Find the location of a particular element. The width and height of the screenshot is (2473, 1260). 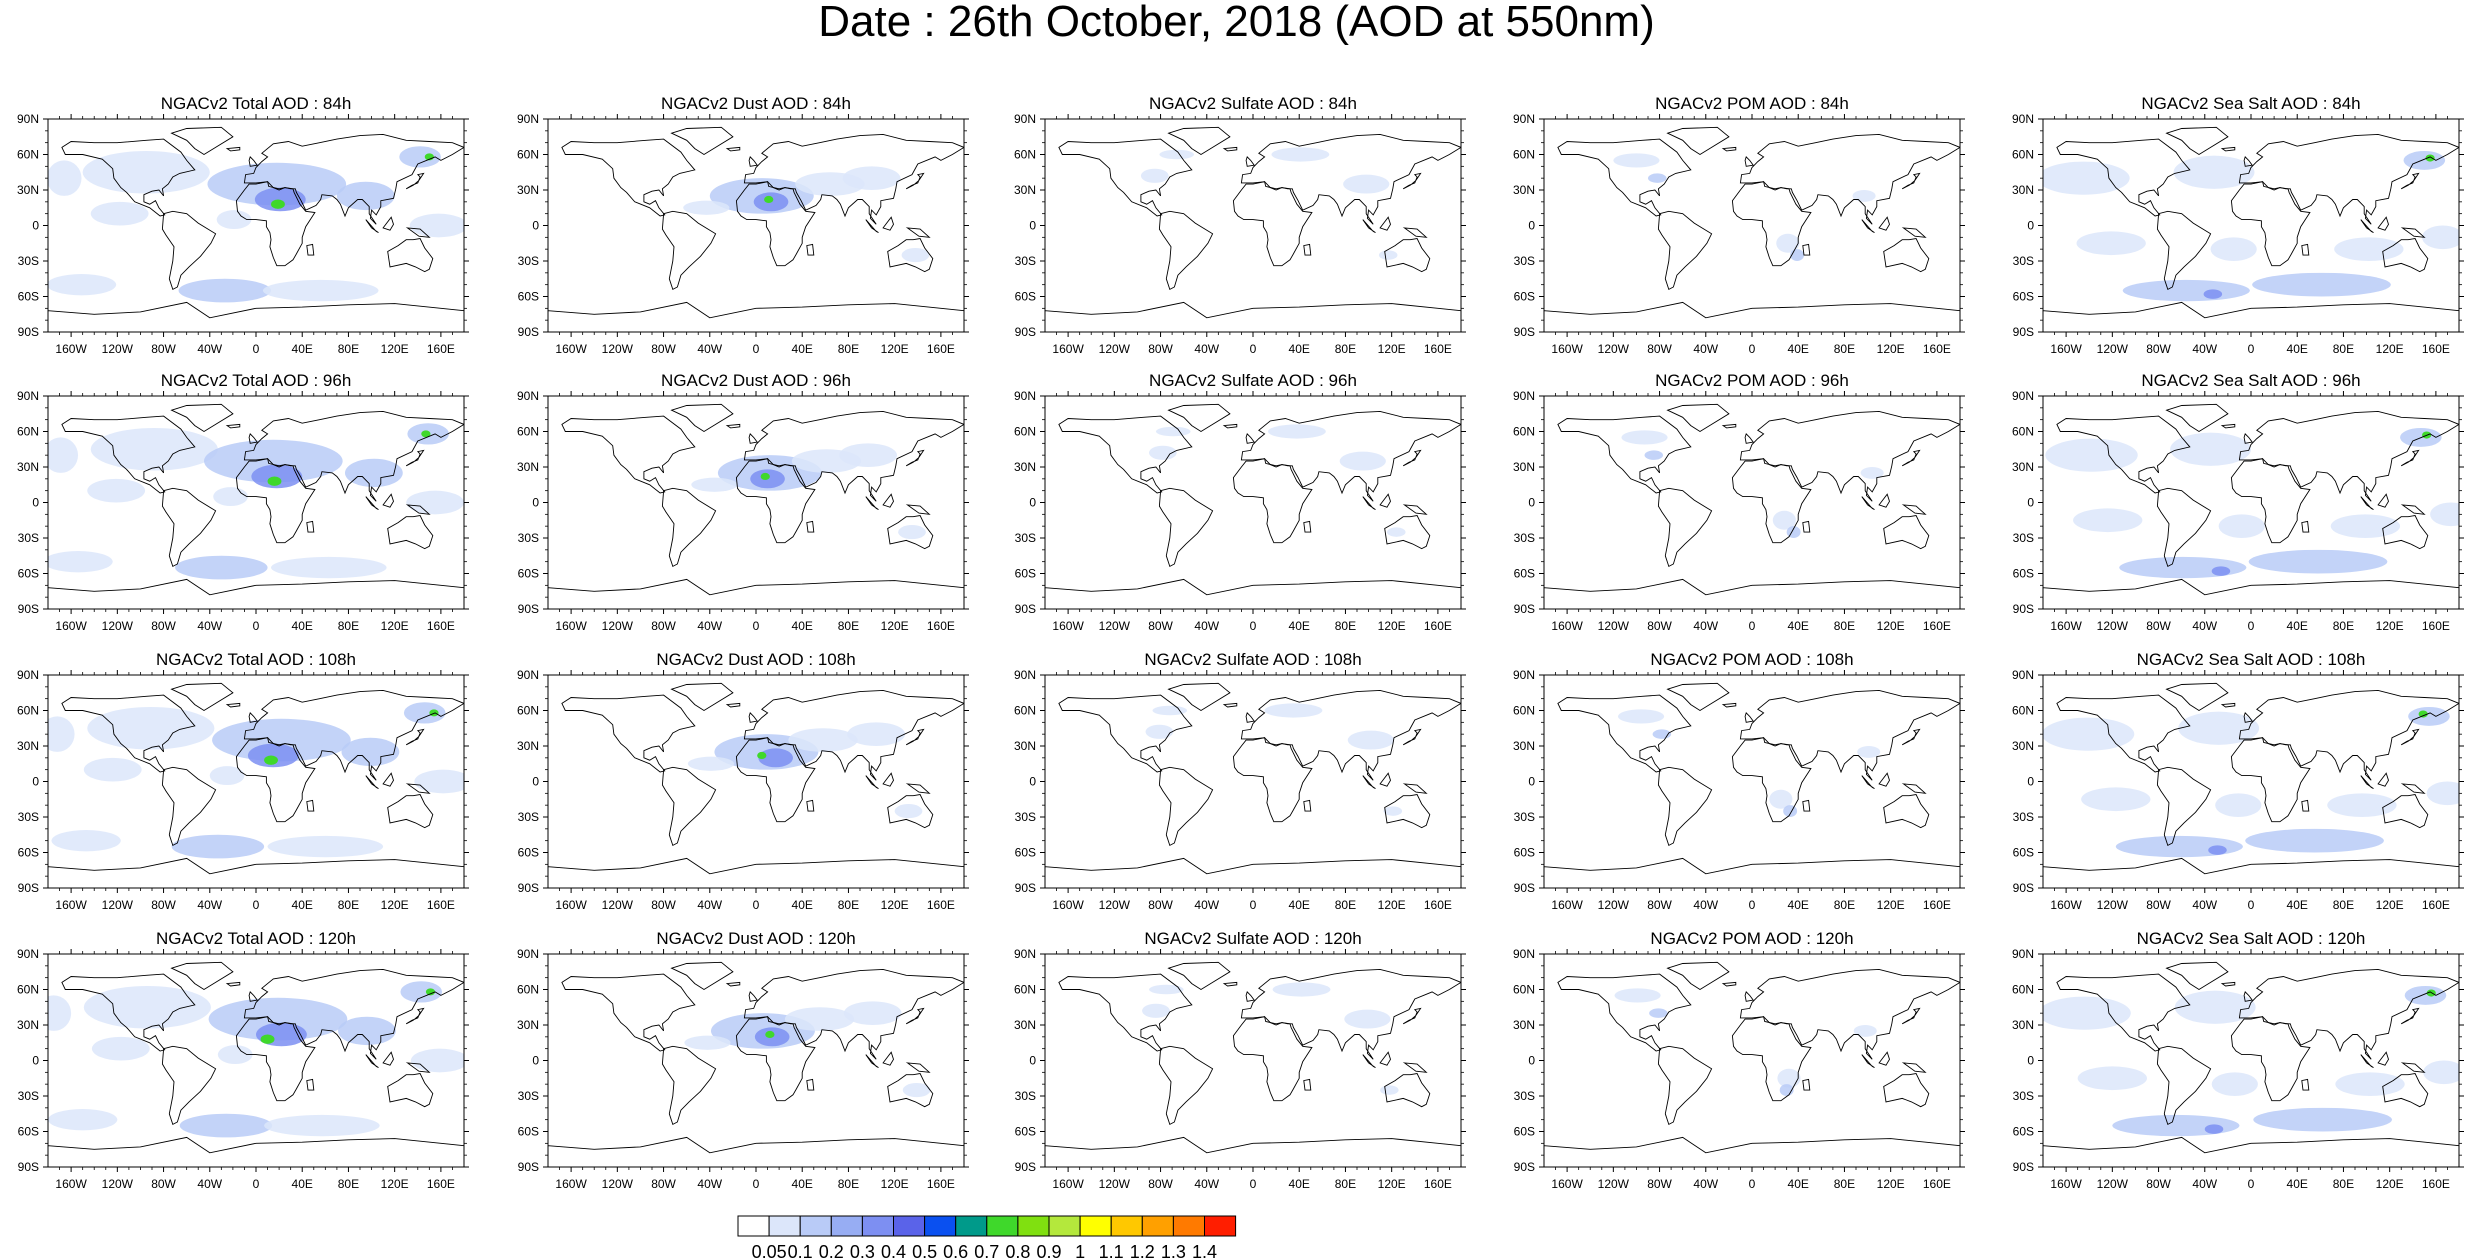

colorbar-label: 1.3 is located at coordinates (1173, 1251).